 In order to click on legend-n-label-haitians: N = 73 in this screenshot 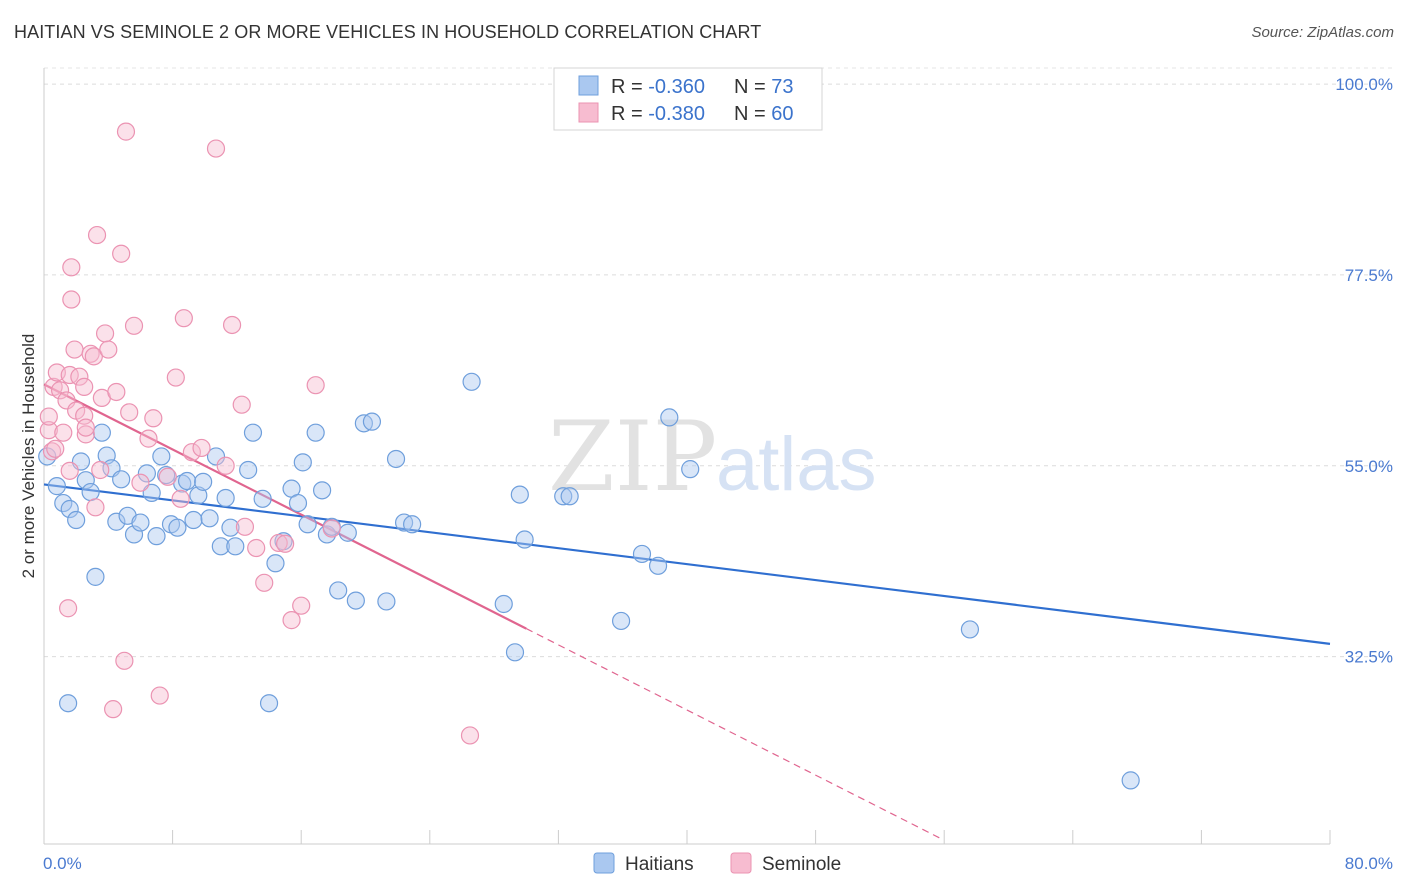, I will do `click(764, 87)`.